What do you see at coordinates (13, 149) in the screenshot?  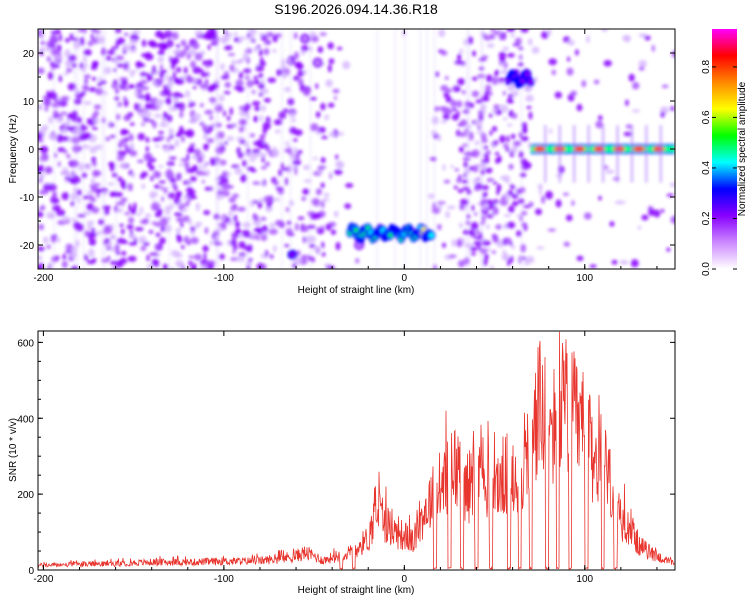 I see `spectrogram-ylabel: Frequency (Hz)` at bounding box center [13, 149].